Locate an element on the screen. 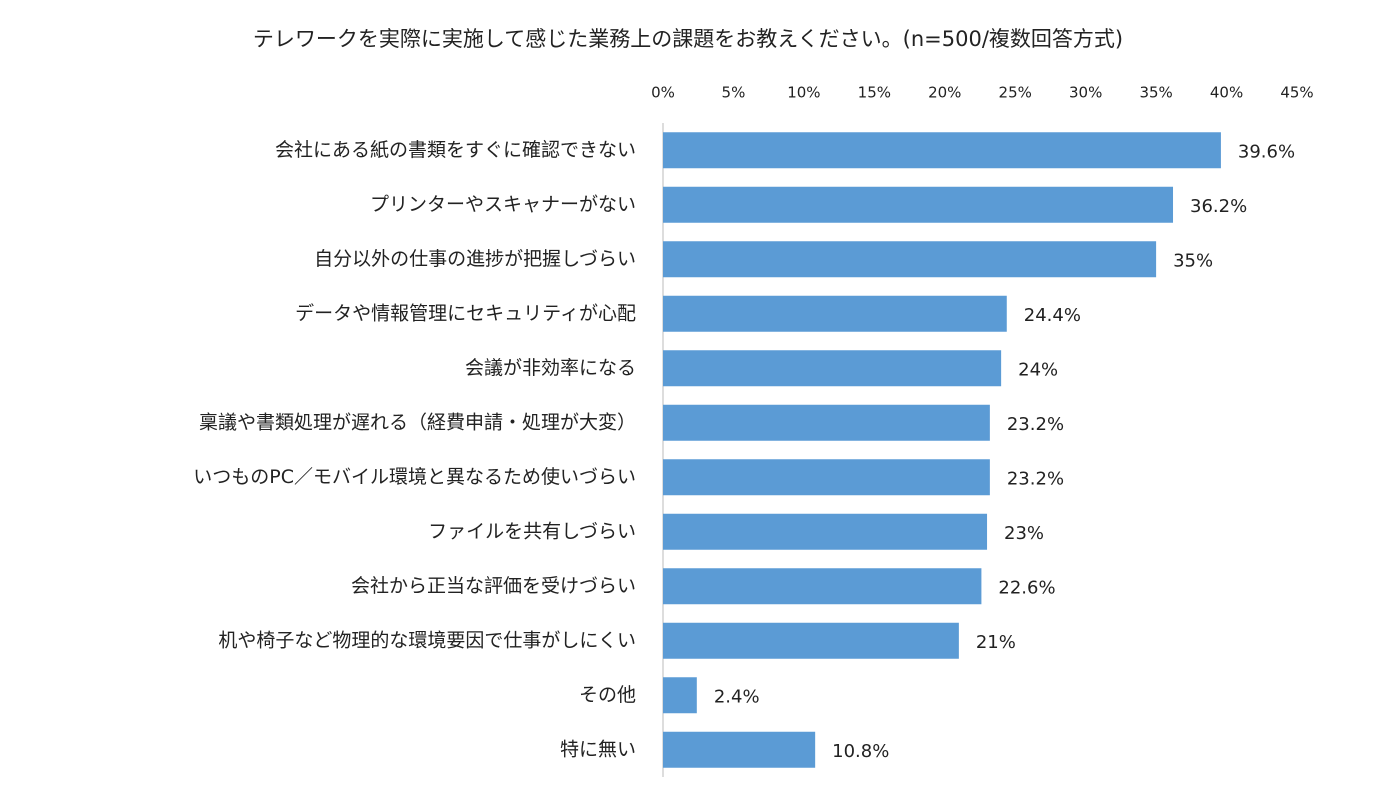 The height and width of the screenshot is (790, 1377). value-label: 39.6% is located at coordinates (1266, 151).